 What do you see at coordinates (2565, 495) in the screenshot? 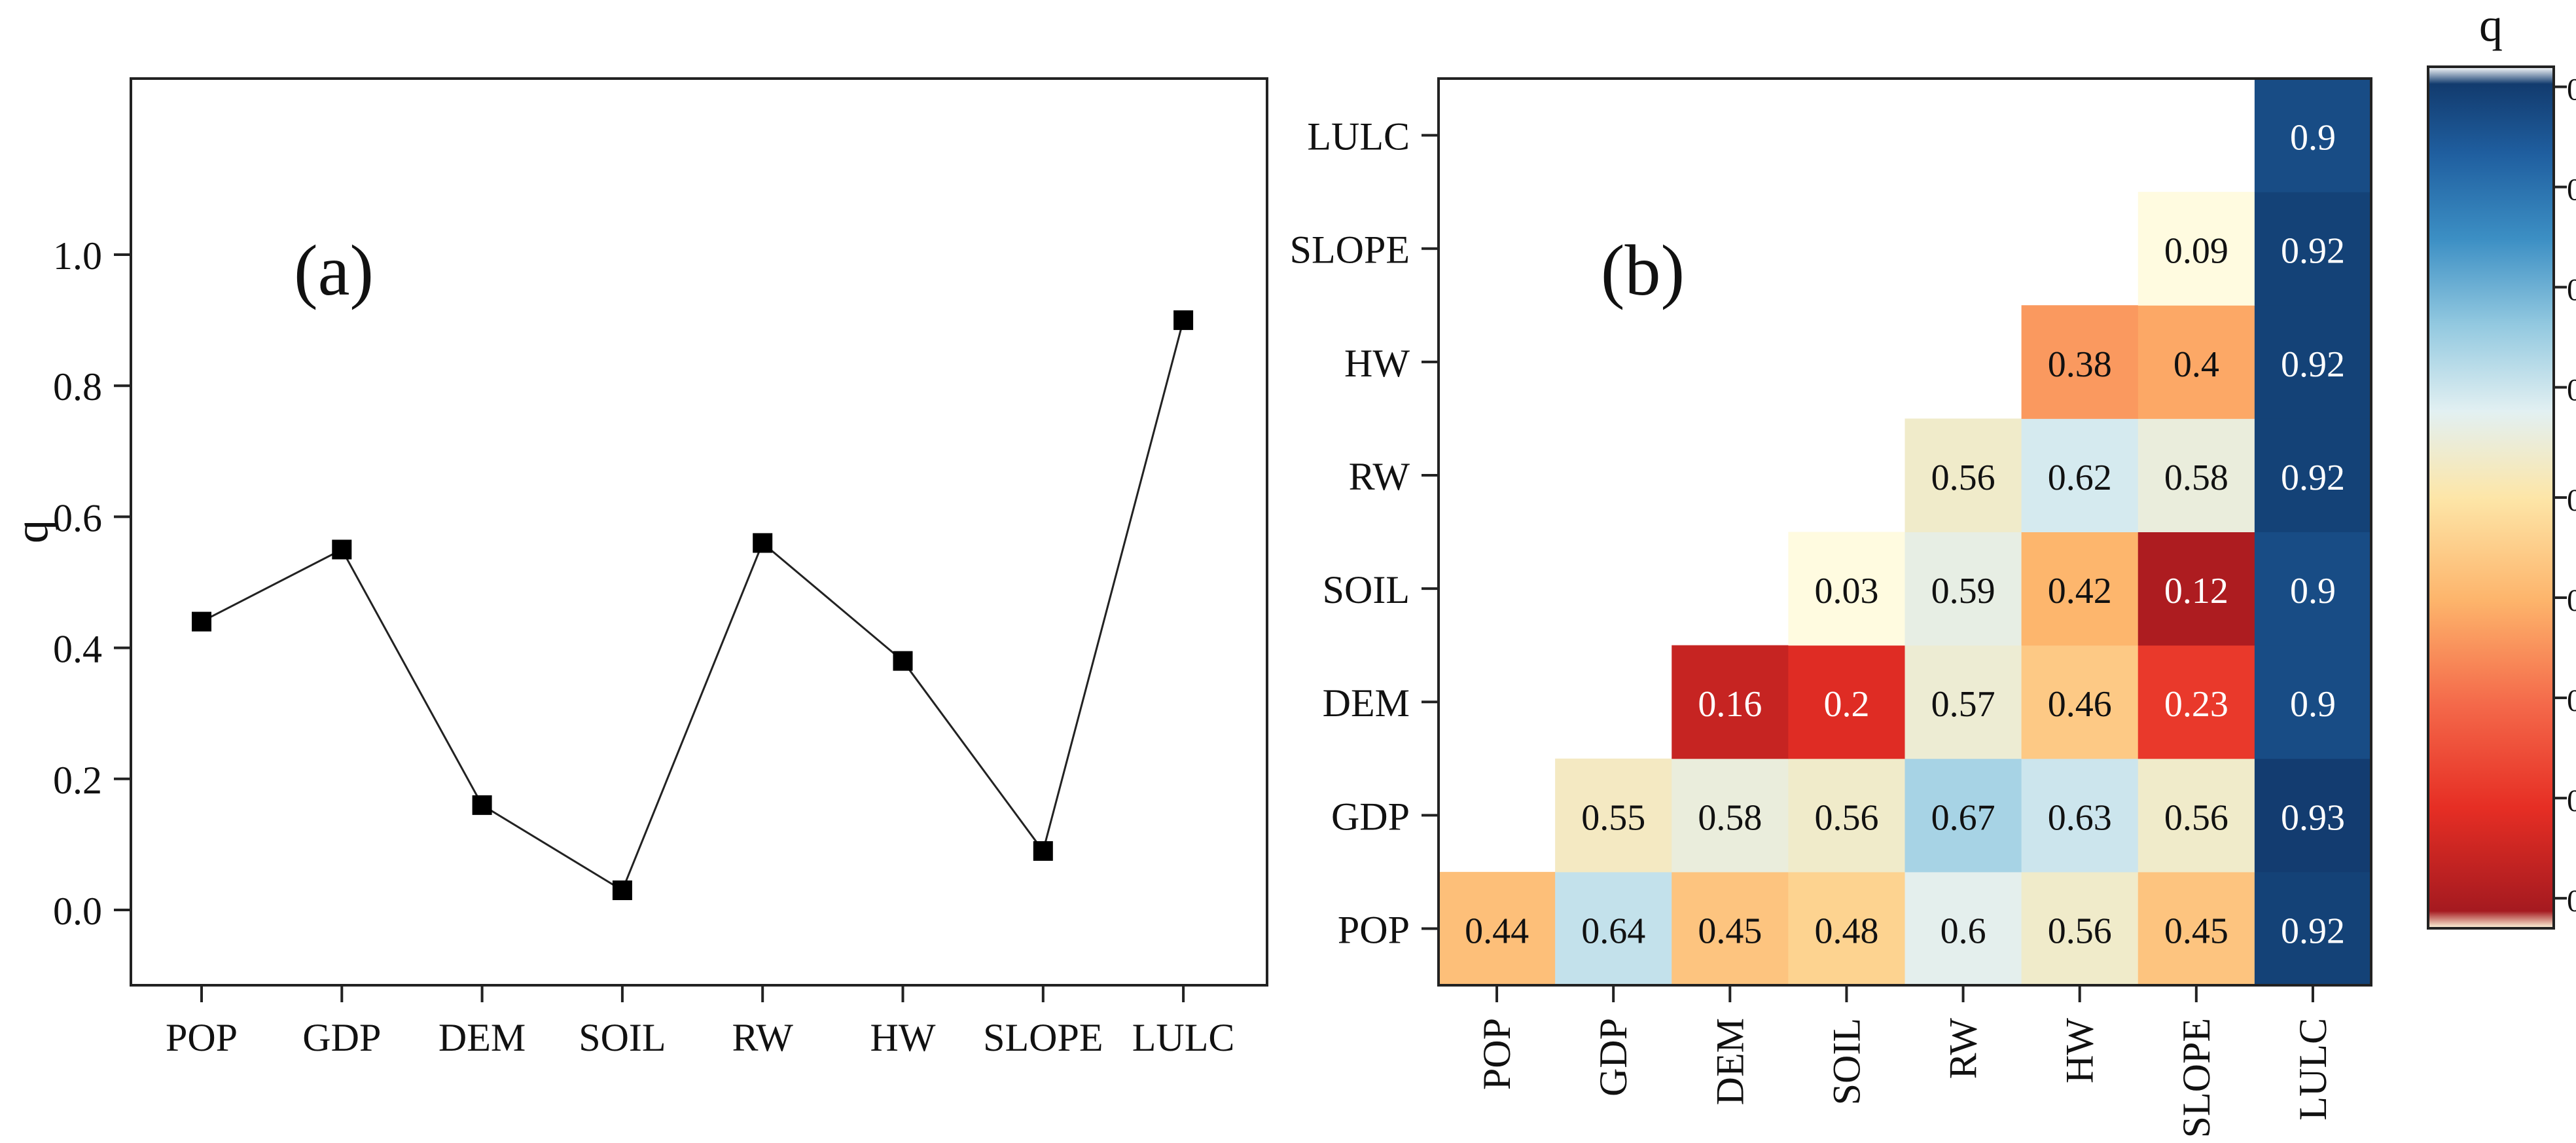
I see `colorbar-ticks: 0.12 0.22 0.32 0.42 0.52 0.63 0.73 0.83 0.93` at bounding box center [2565, 495].